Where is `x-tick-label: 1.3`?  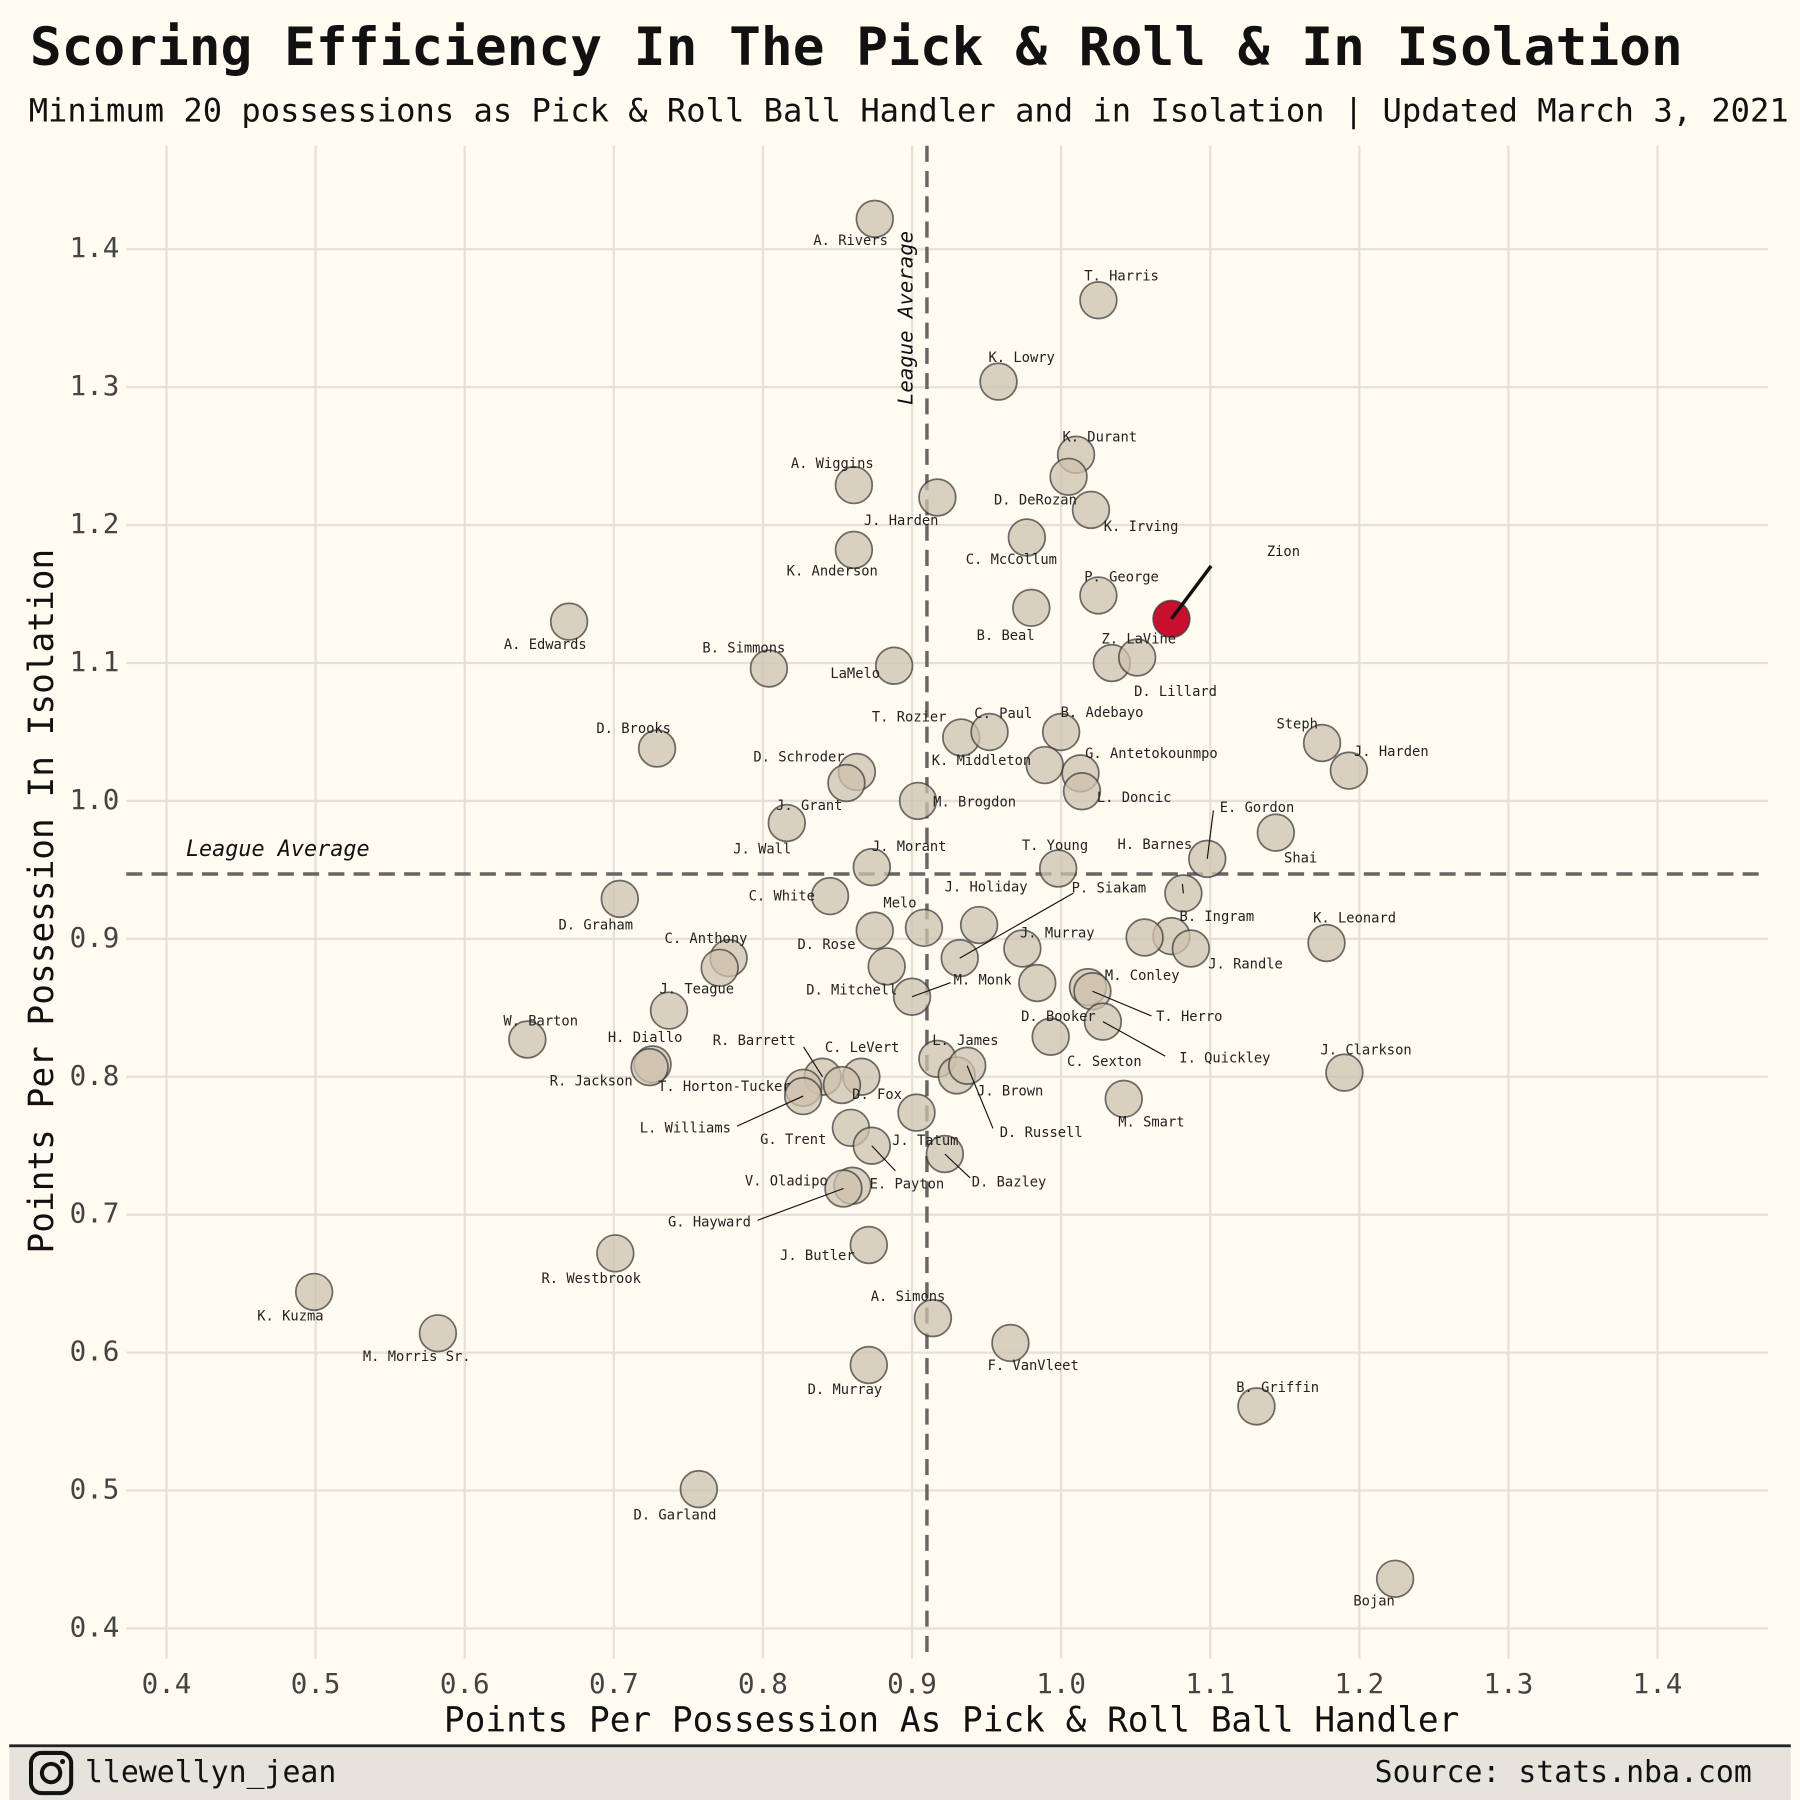
x-tick-label: 1.3 is located at coordinates (1509, 1684).